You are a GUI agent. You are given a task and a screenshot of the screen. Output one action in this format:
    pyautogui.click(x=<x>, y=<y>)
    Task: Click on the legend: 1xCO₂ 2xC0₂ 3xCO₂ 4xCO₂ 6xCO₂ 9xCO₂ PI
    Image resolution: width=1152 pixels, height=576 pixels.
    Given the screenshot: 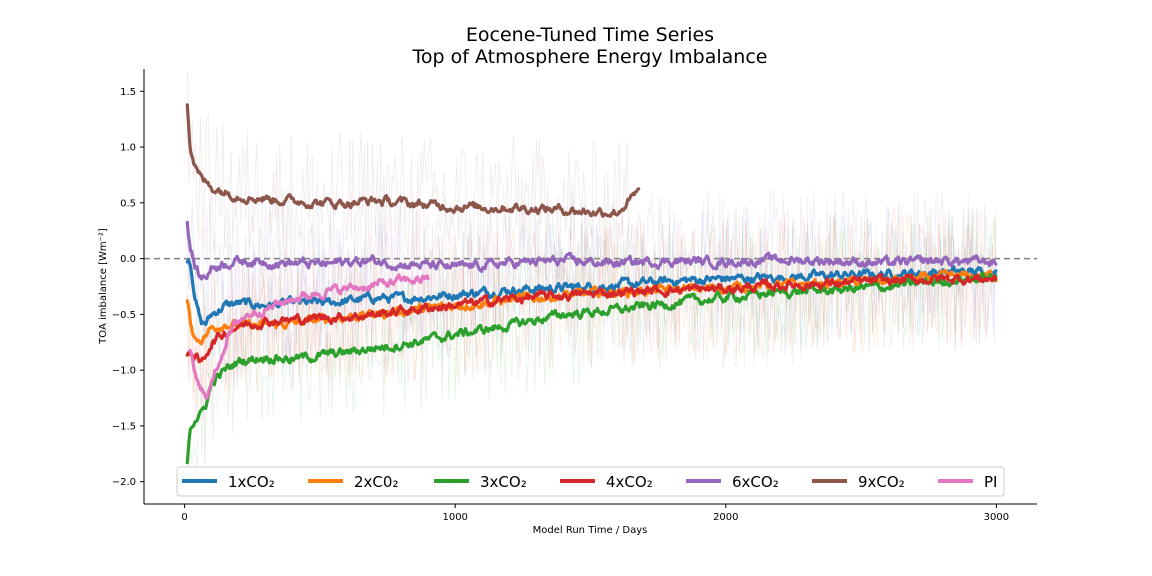 What is the action you would take?
    pyautogui.click(x=590, y=481)
    